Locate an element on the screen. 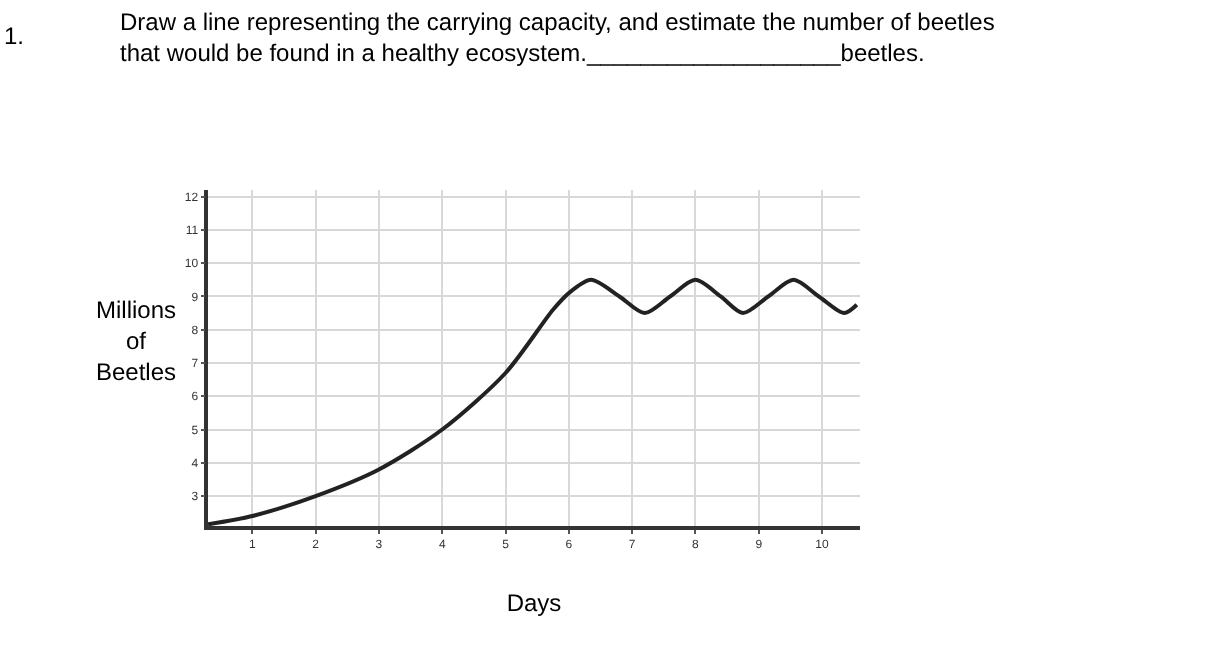 Image resolution: width=1212 pixels, height=672 pixels. y-axis-title: Millions of Beetles is located at coordinates (136, 341).